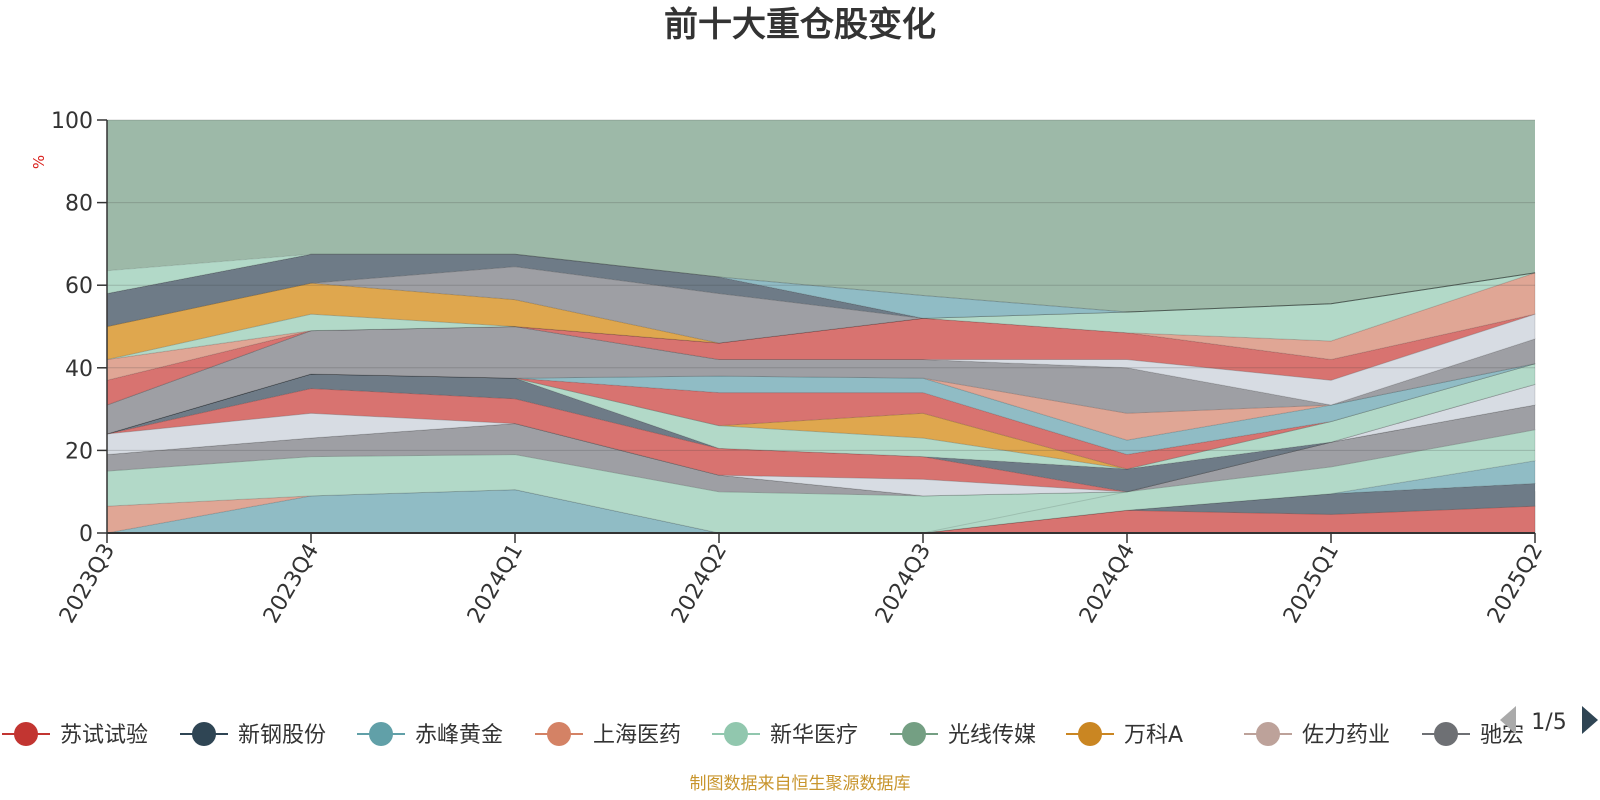 The width and height of the screenshot is (1600, 800). Describe the element at coordinates (495, 584) in the screenshot. I see `x-tick-label: 2024Q1` at that location.